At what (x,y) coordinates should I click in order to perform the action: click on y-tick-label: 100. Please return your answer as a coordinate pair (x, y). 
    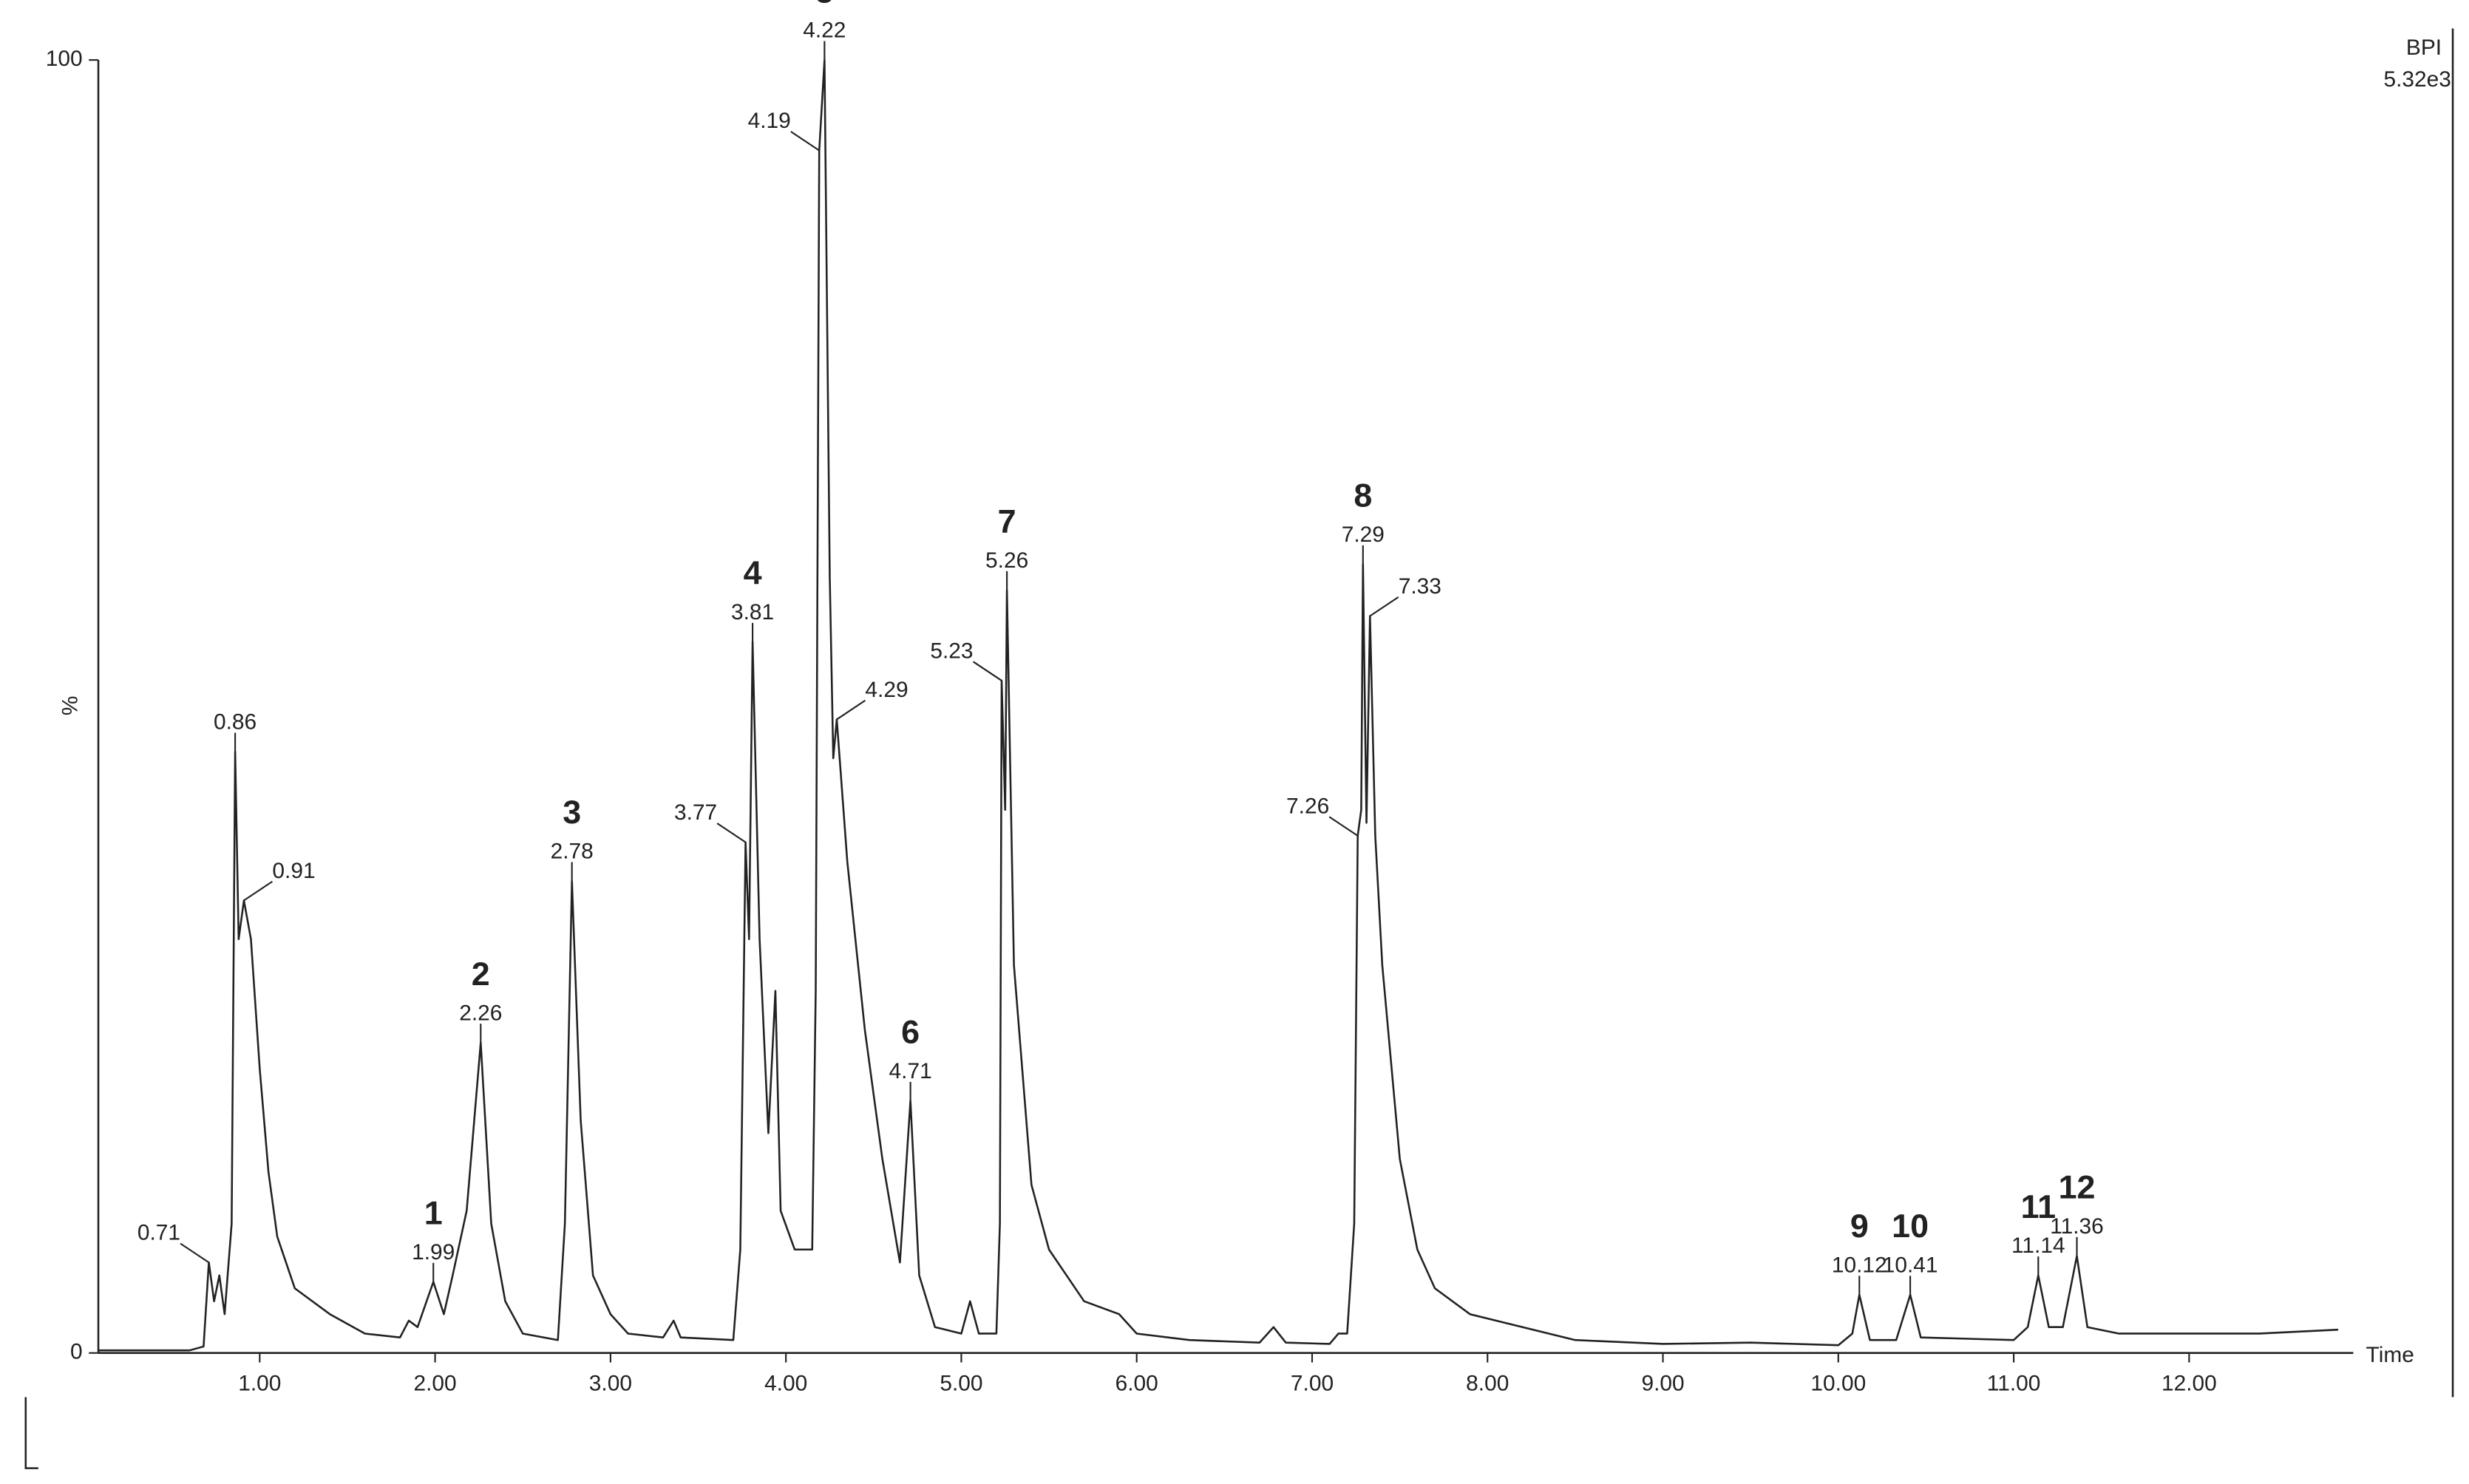
    Looking at the image, I should click on (64, 59).